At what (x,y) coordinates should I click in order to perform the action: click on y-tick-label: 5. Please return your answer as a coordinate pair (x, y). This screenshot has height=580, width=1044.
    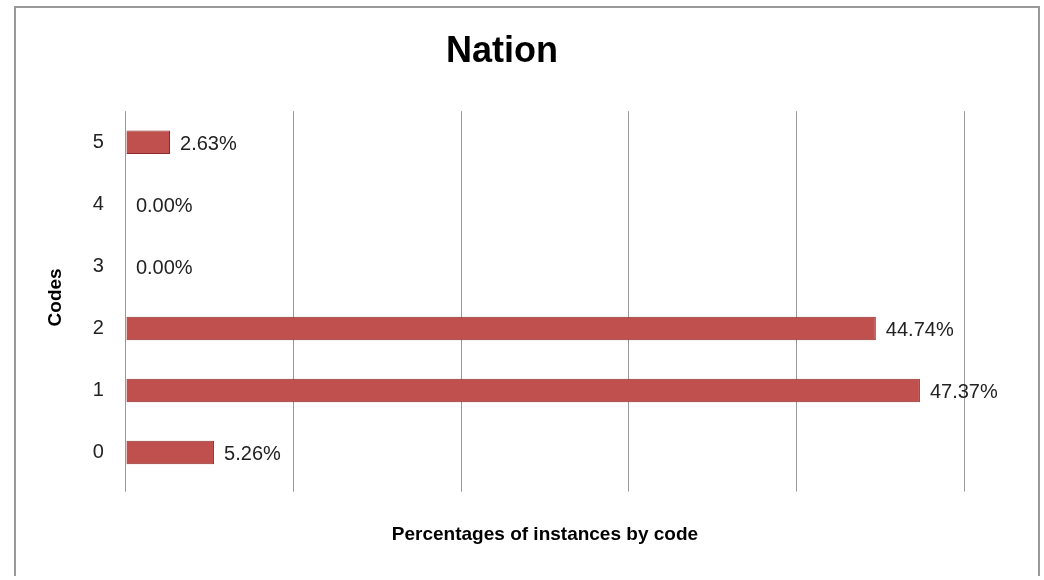
    Looking at the image, I should click on (98, 140).